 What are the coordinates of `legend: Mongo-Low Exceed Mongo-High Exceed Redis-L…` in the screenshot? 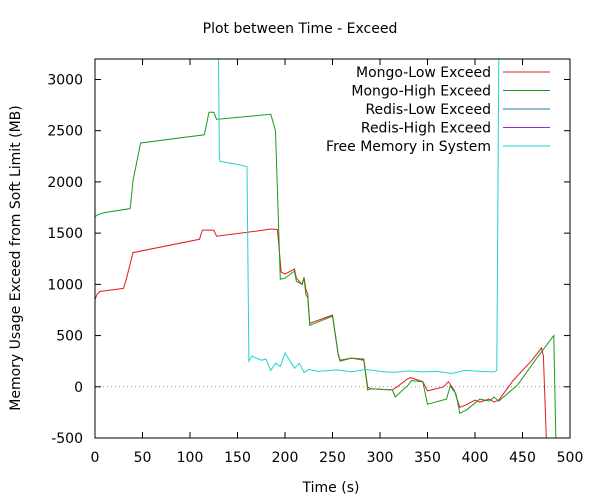 It's located at (438, 110).